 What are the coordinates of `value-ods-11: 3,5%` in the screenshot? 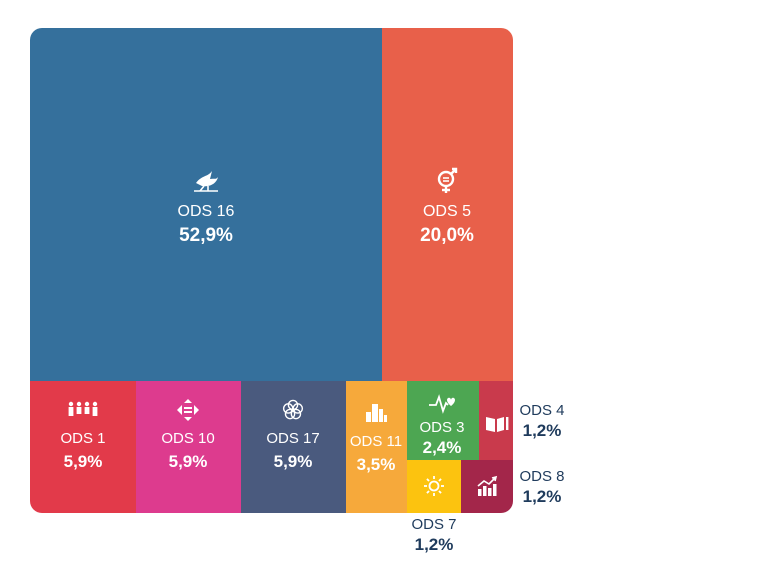 It's located at (376, 464).